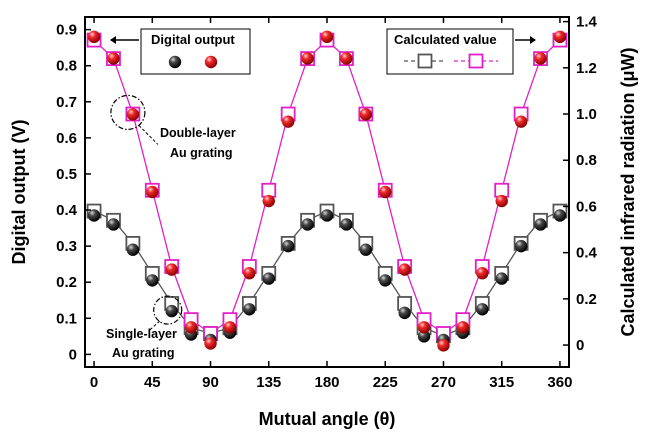  Describe the element at coordinates (586, 114) in the screenshot. I see `y2-tick-label: 1.0` at that location.